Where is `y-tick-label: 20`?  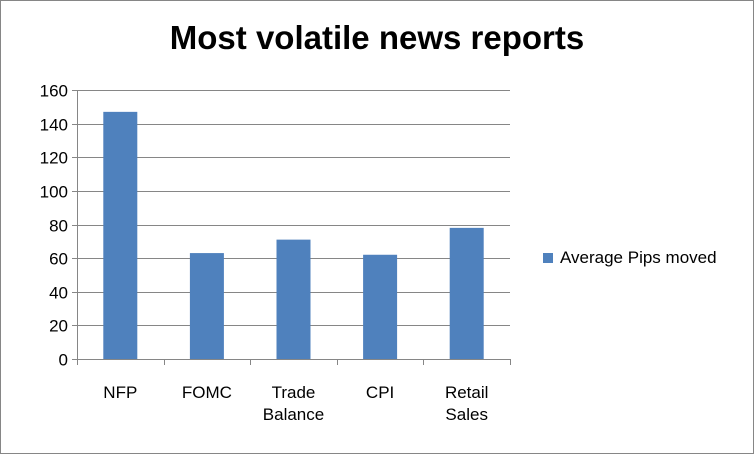 y-tick-label: 20 is located at coordinates (58, 326).